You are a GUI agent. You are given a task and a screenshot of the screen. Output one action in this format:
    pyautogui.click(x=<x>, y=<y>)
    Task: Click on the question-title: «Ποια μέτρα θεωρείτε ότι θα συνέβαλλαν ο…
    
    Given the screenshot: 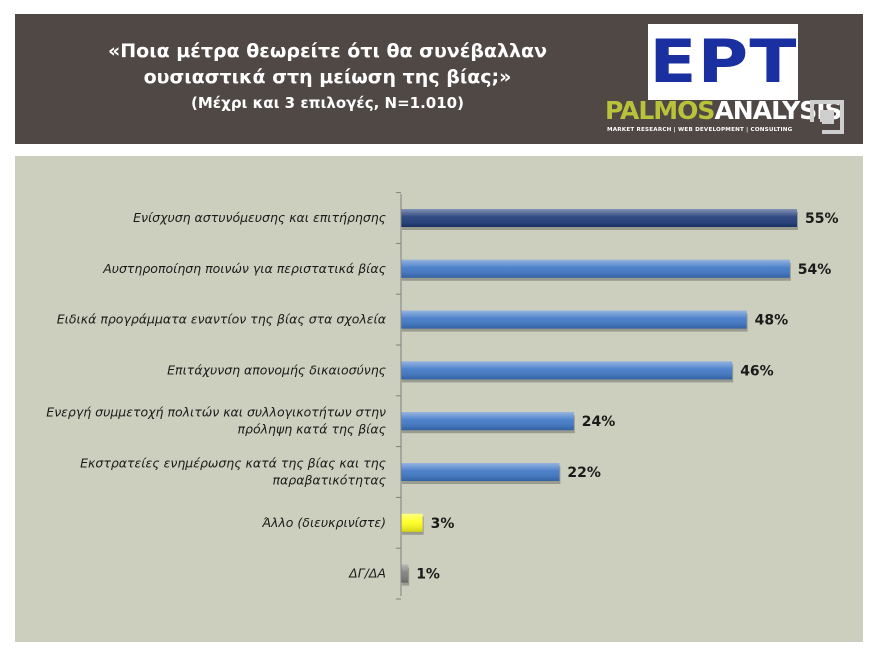 What is the action you would take?
    pyautogui.click(x=327, y=77)
    